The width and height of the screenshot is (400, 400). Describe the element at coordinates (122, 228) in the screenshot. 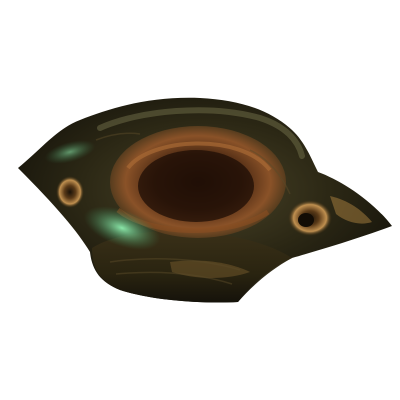

I see `green-highlight` at that location.